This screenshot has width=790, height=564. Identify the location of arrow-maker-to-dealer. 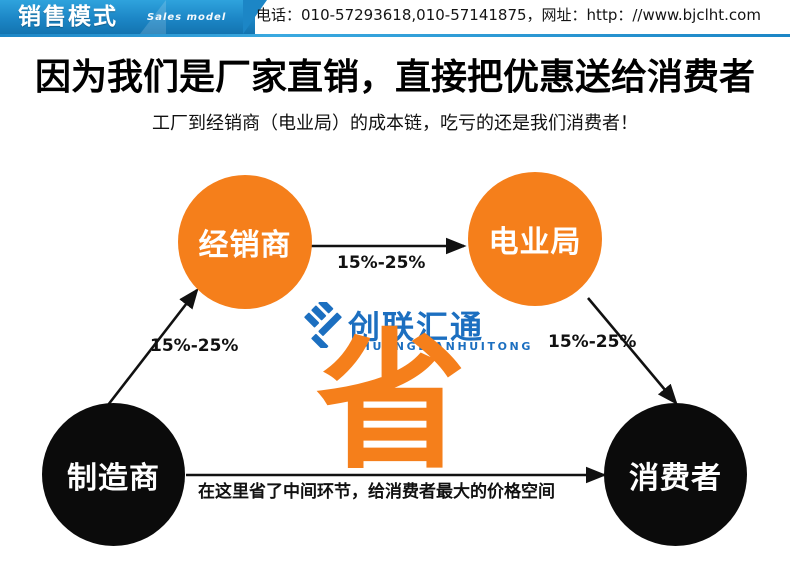
(152, 346).